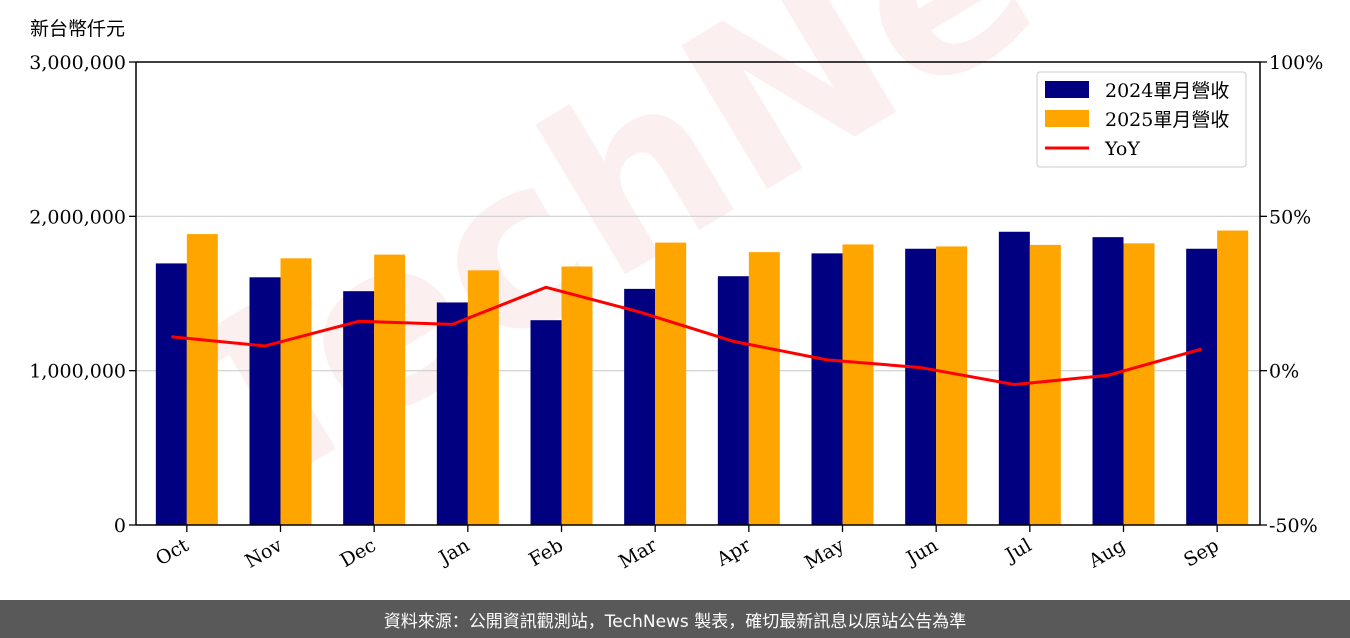 The image size is (1350, 638). What do you see at coordinates (640, 406) in the screenshot?
I see `bar-2024-mar` at bounding box center [640, 406].